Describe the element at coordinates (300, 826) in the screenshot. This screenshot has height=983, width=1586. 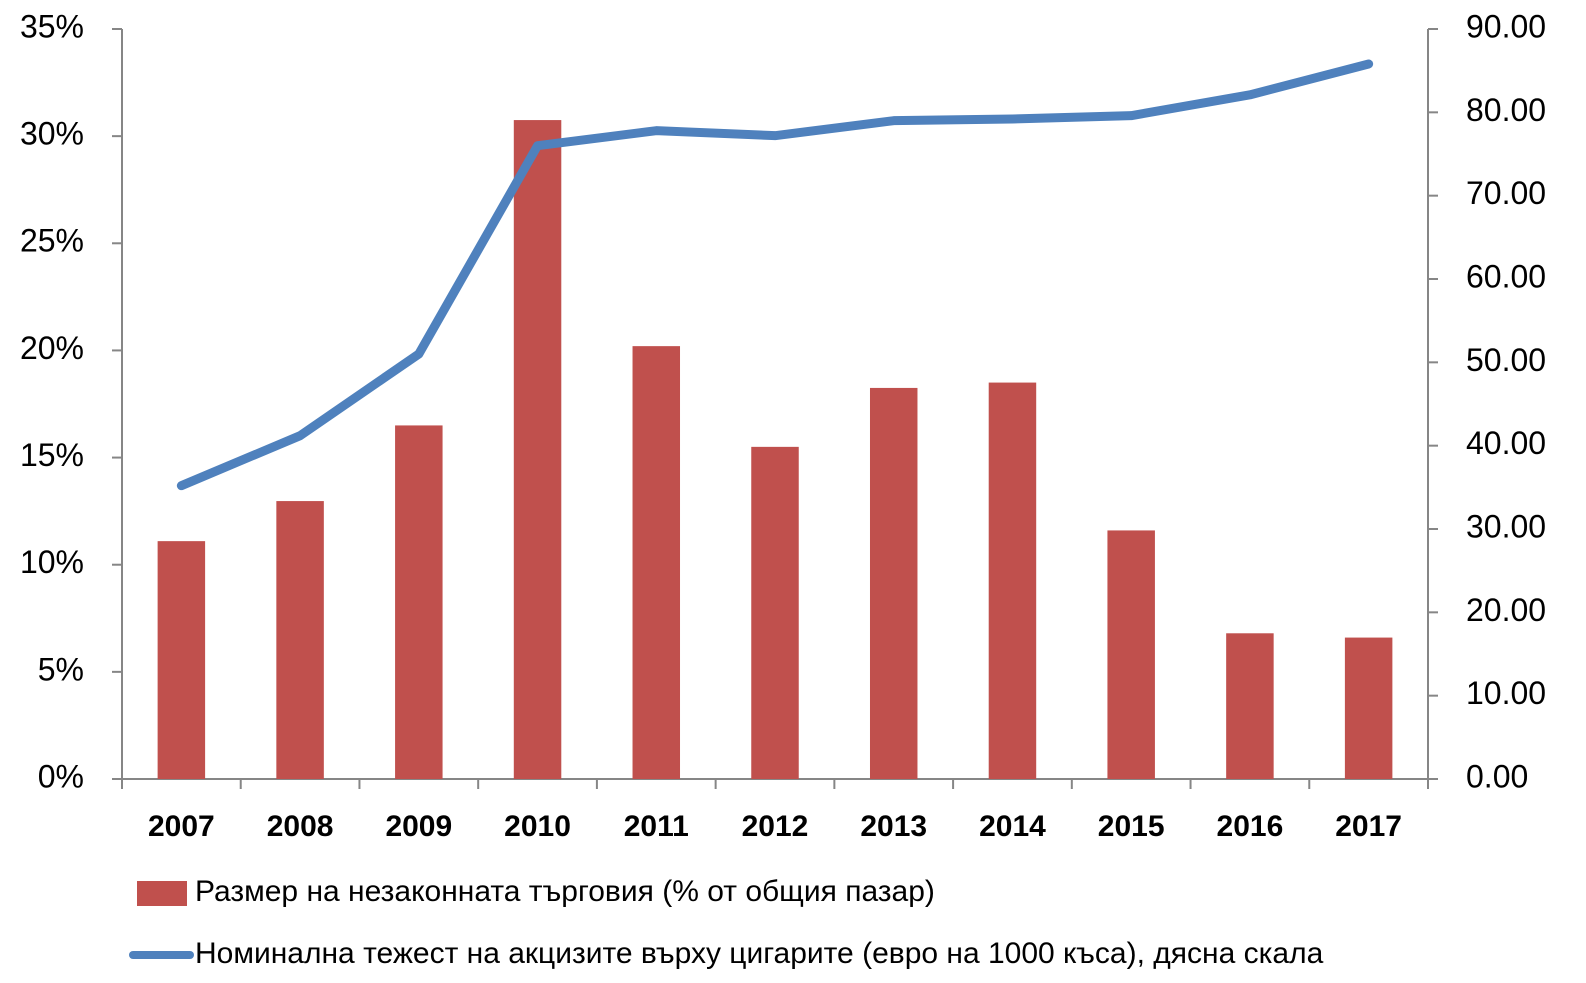
I see `x-tick-label: 2008` at that location.